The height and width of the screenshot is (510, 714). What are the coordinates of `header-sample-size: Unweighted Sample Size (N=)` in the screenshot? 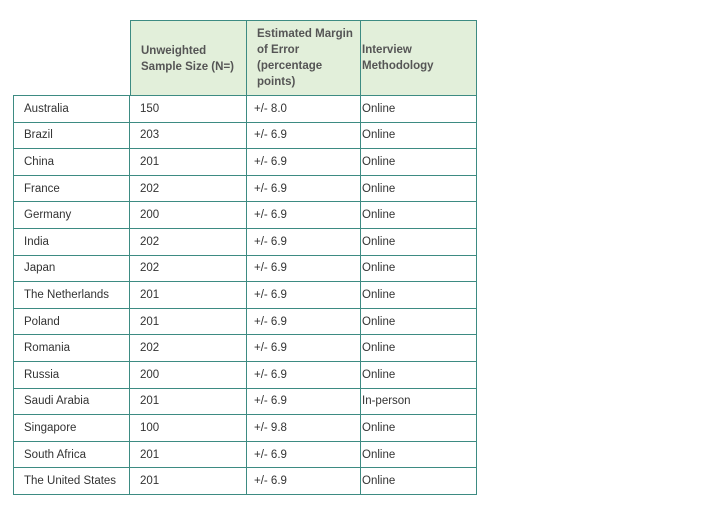 It's located at (188, 58).